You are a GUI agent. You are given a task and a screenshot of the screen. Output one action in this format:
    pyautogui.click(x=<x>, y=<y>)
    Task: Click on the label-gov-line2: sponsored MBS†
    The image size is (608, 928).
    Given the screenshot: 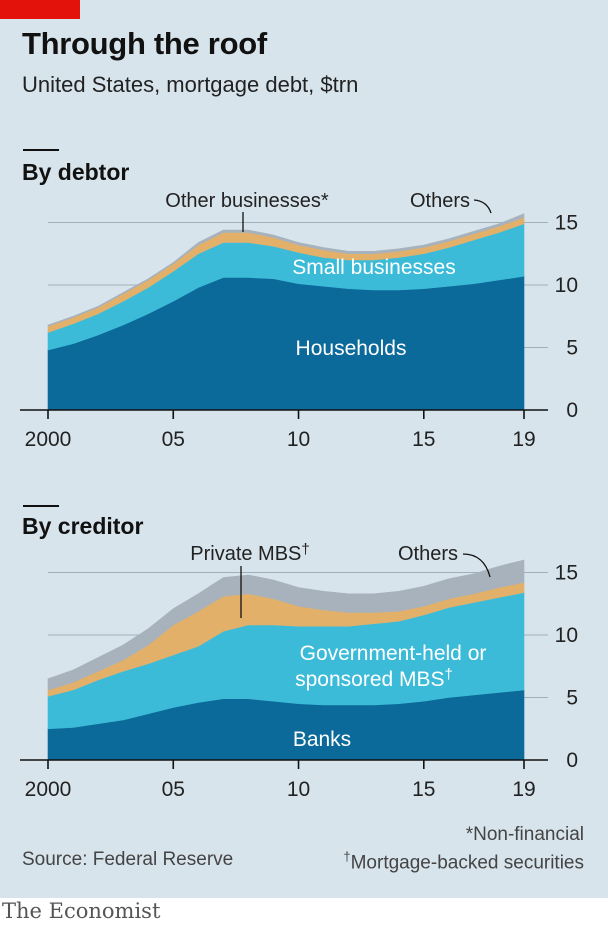 What is the action you would take?
    pyautogui.click(x=374, y=678)
    